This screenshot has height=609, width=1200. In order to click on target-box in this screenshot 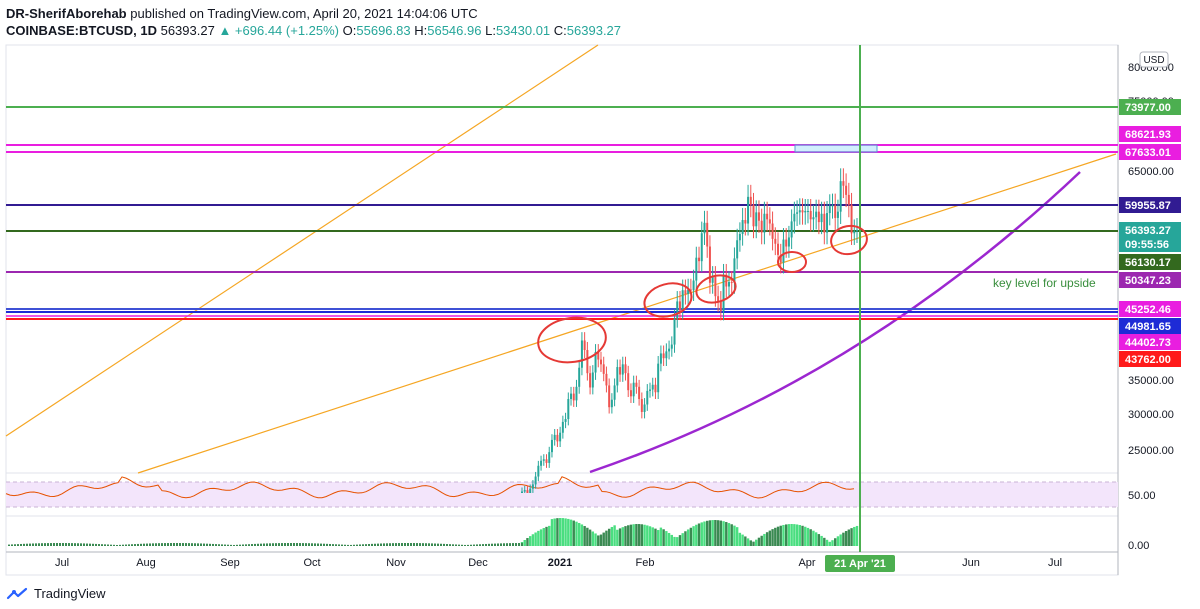, I will do `click(836, 148)`.